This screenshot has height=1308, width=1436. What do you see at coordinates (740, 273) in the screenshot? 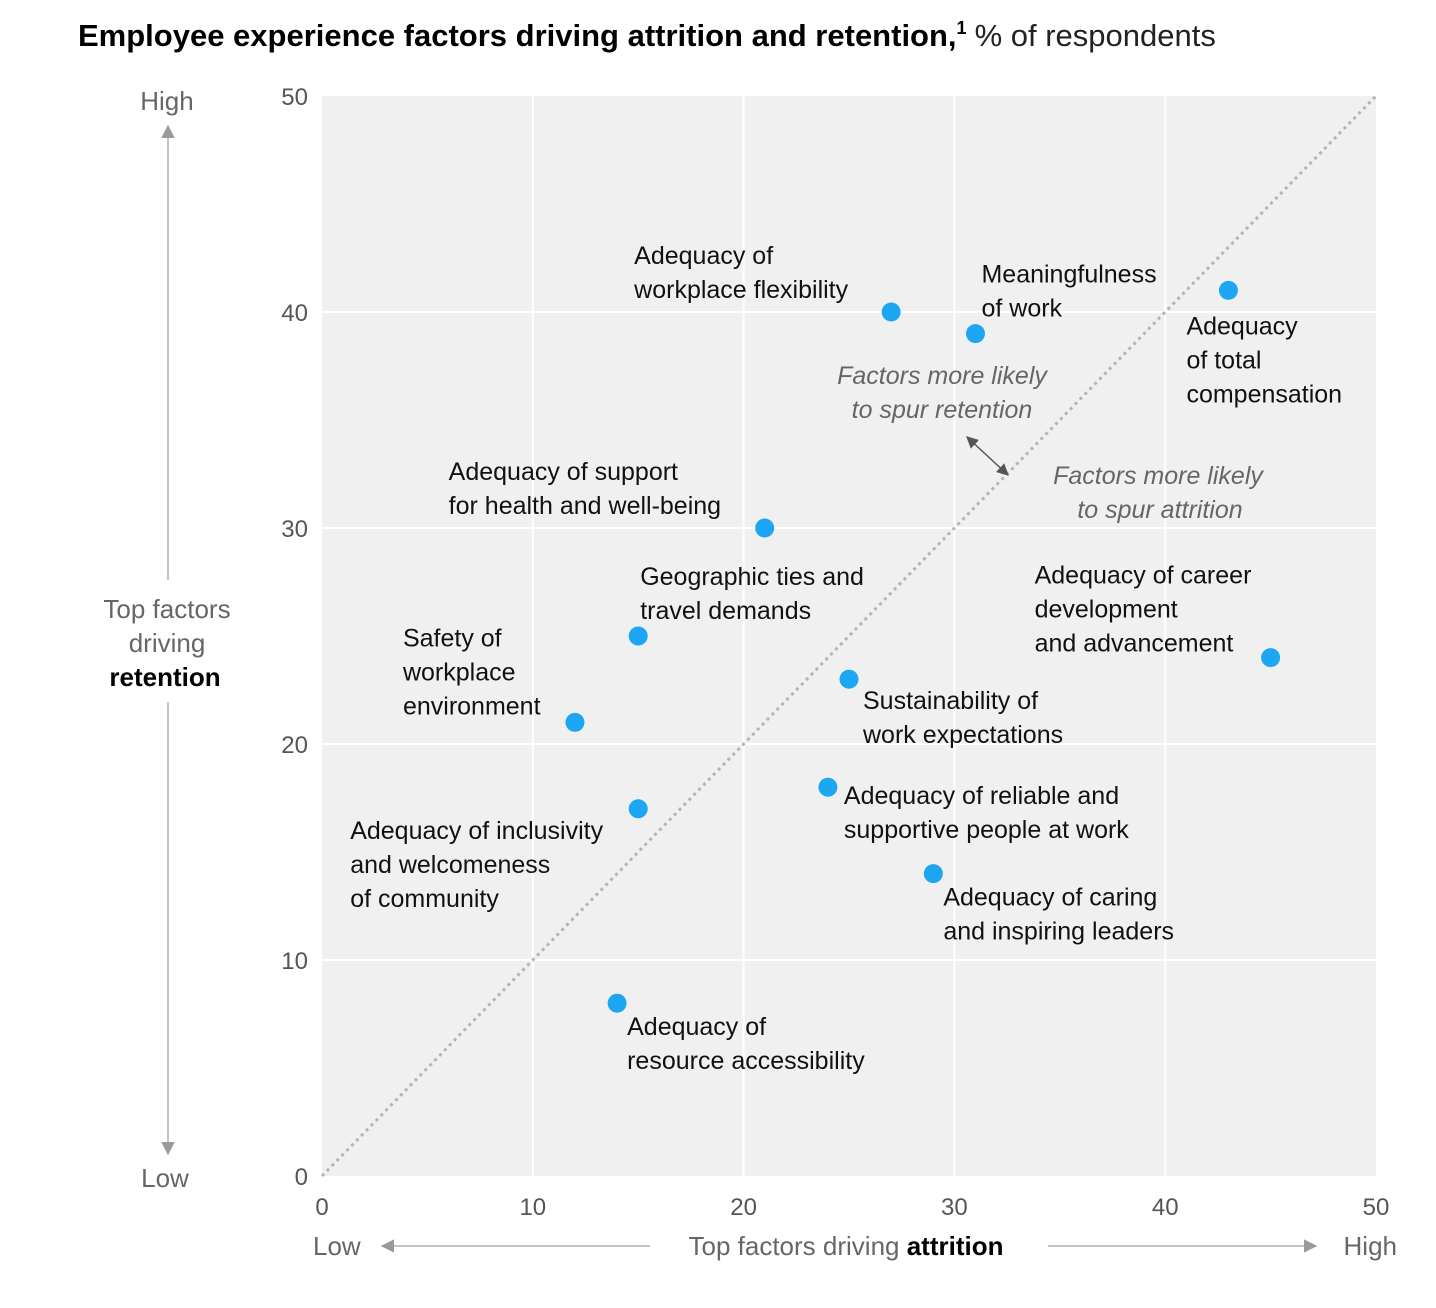
I see `point-label: Adequacy of workplace flexibility` at bounding box center [740, 273].